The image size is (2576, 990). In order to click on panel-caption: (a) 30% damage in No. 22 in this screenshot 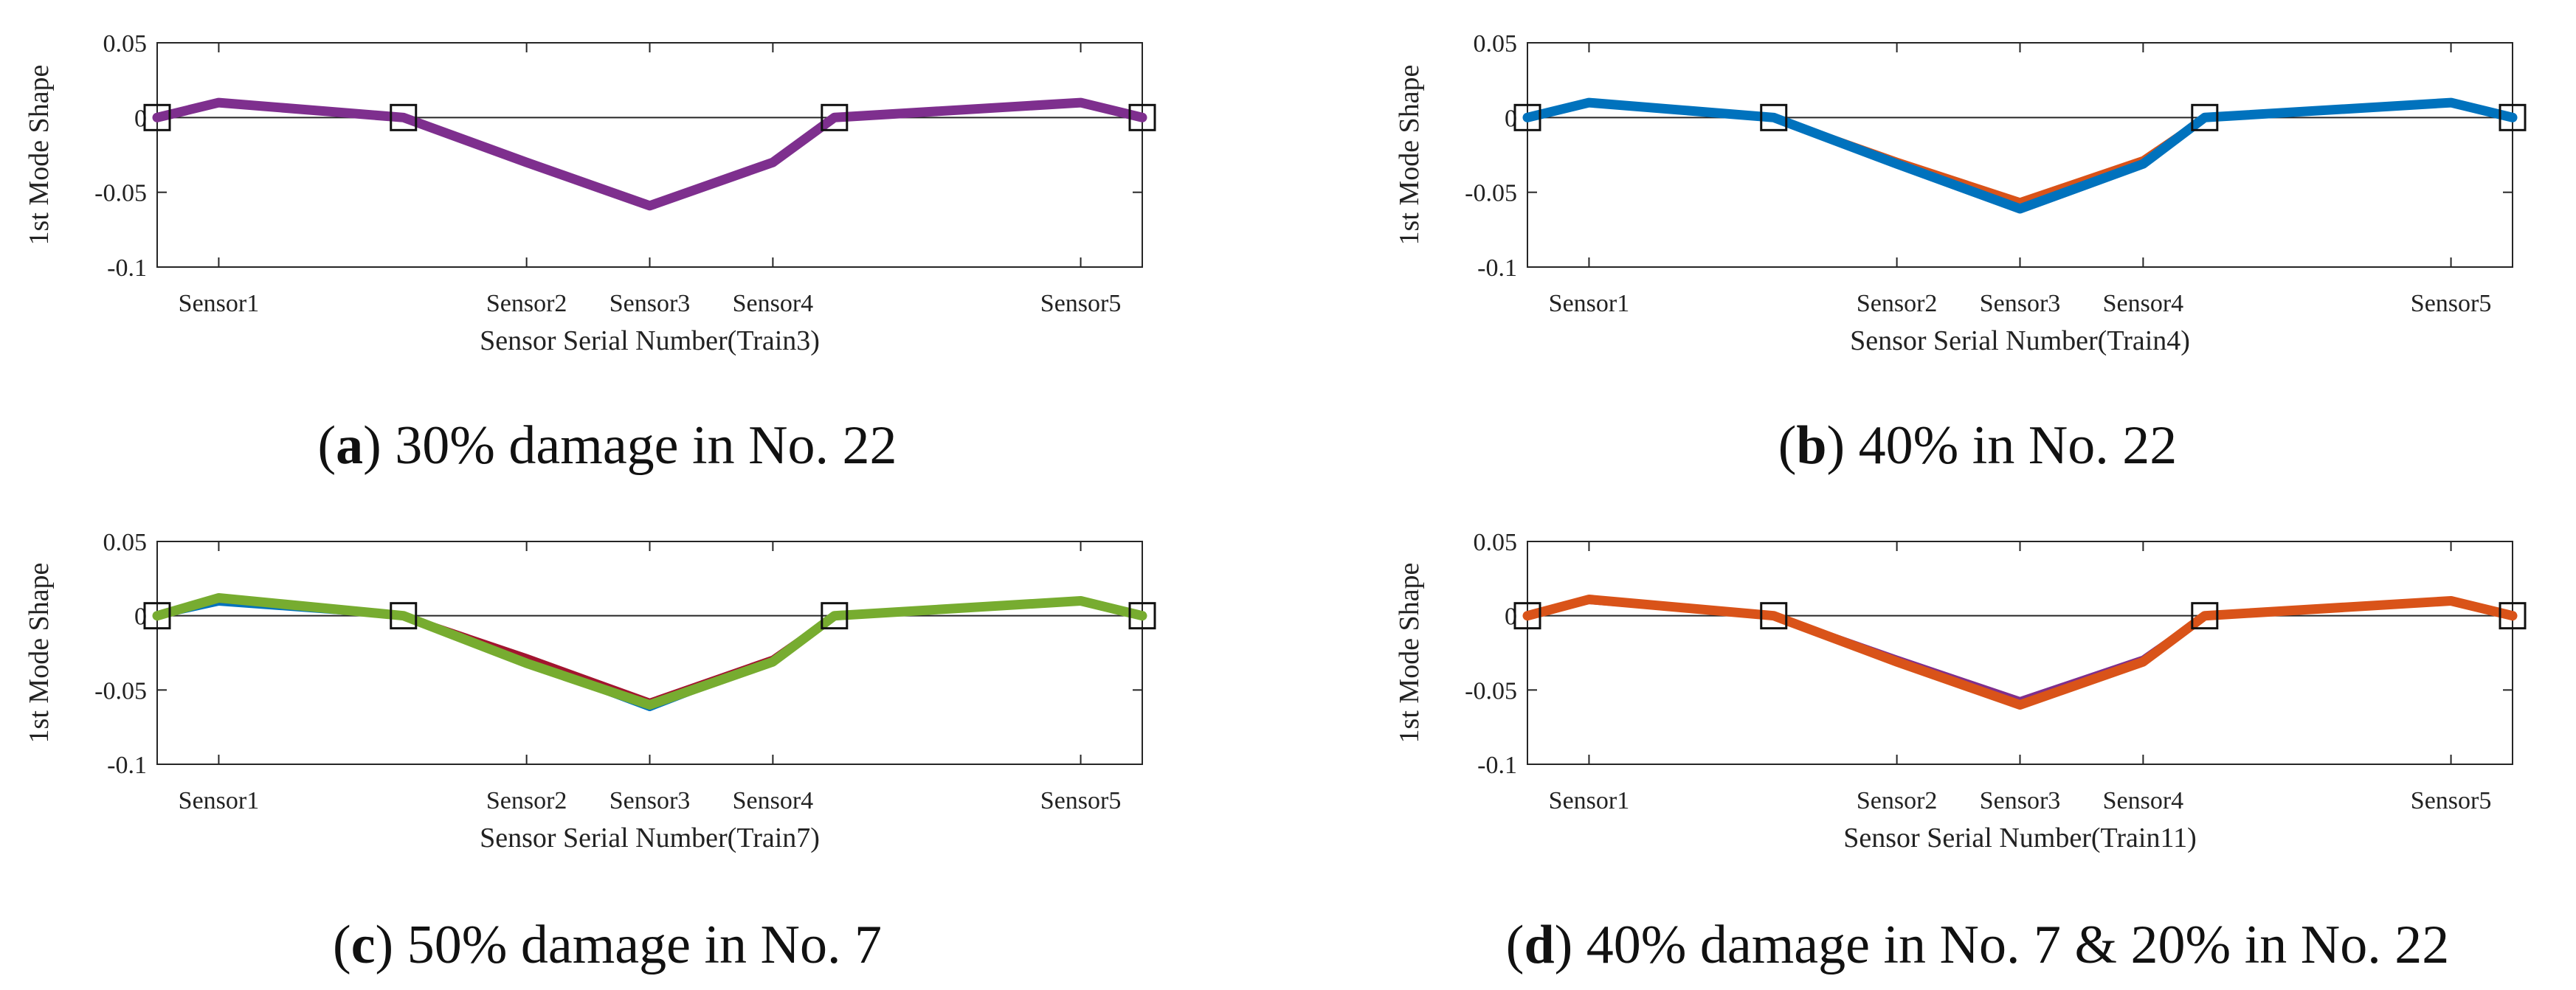, I will do `click(607, 445)`.